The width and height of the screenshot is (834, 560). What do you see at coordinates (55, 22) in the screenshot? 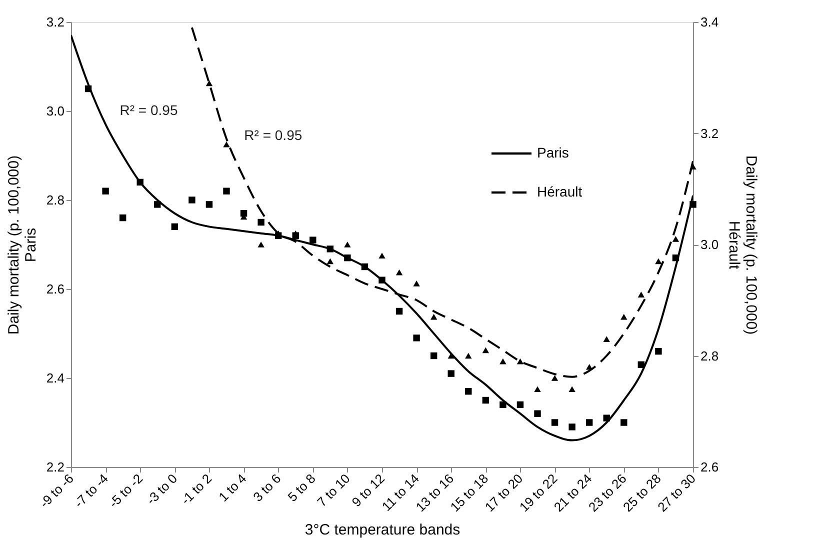
I see `y-tick-label: 3.2` at bounding box center [55, 22].